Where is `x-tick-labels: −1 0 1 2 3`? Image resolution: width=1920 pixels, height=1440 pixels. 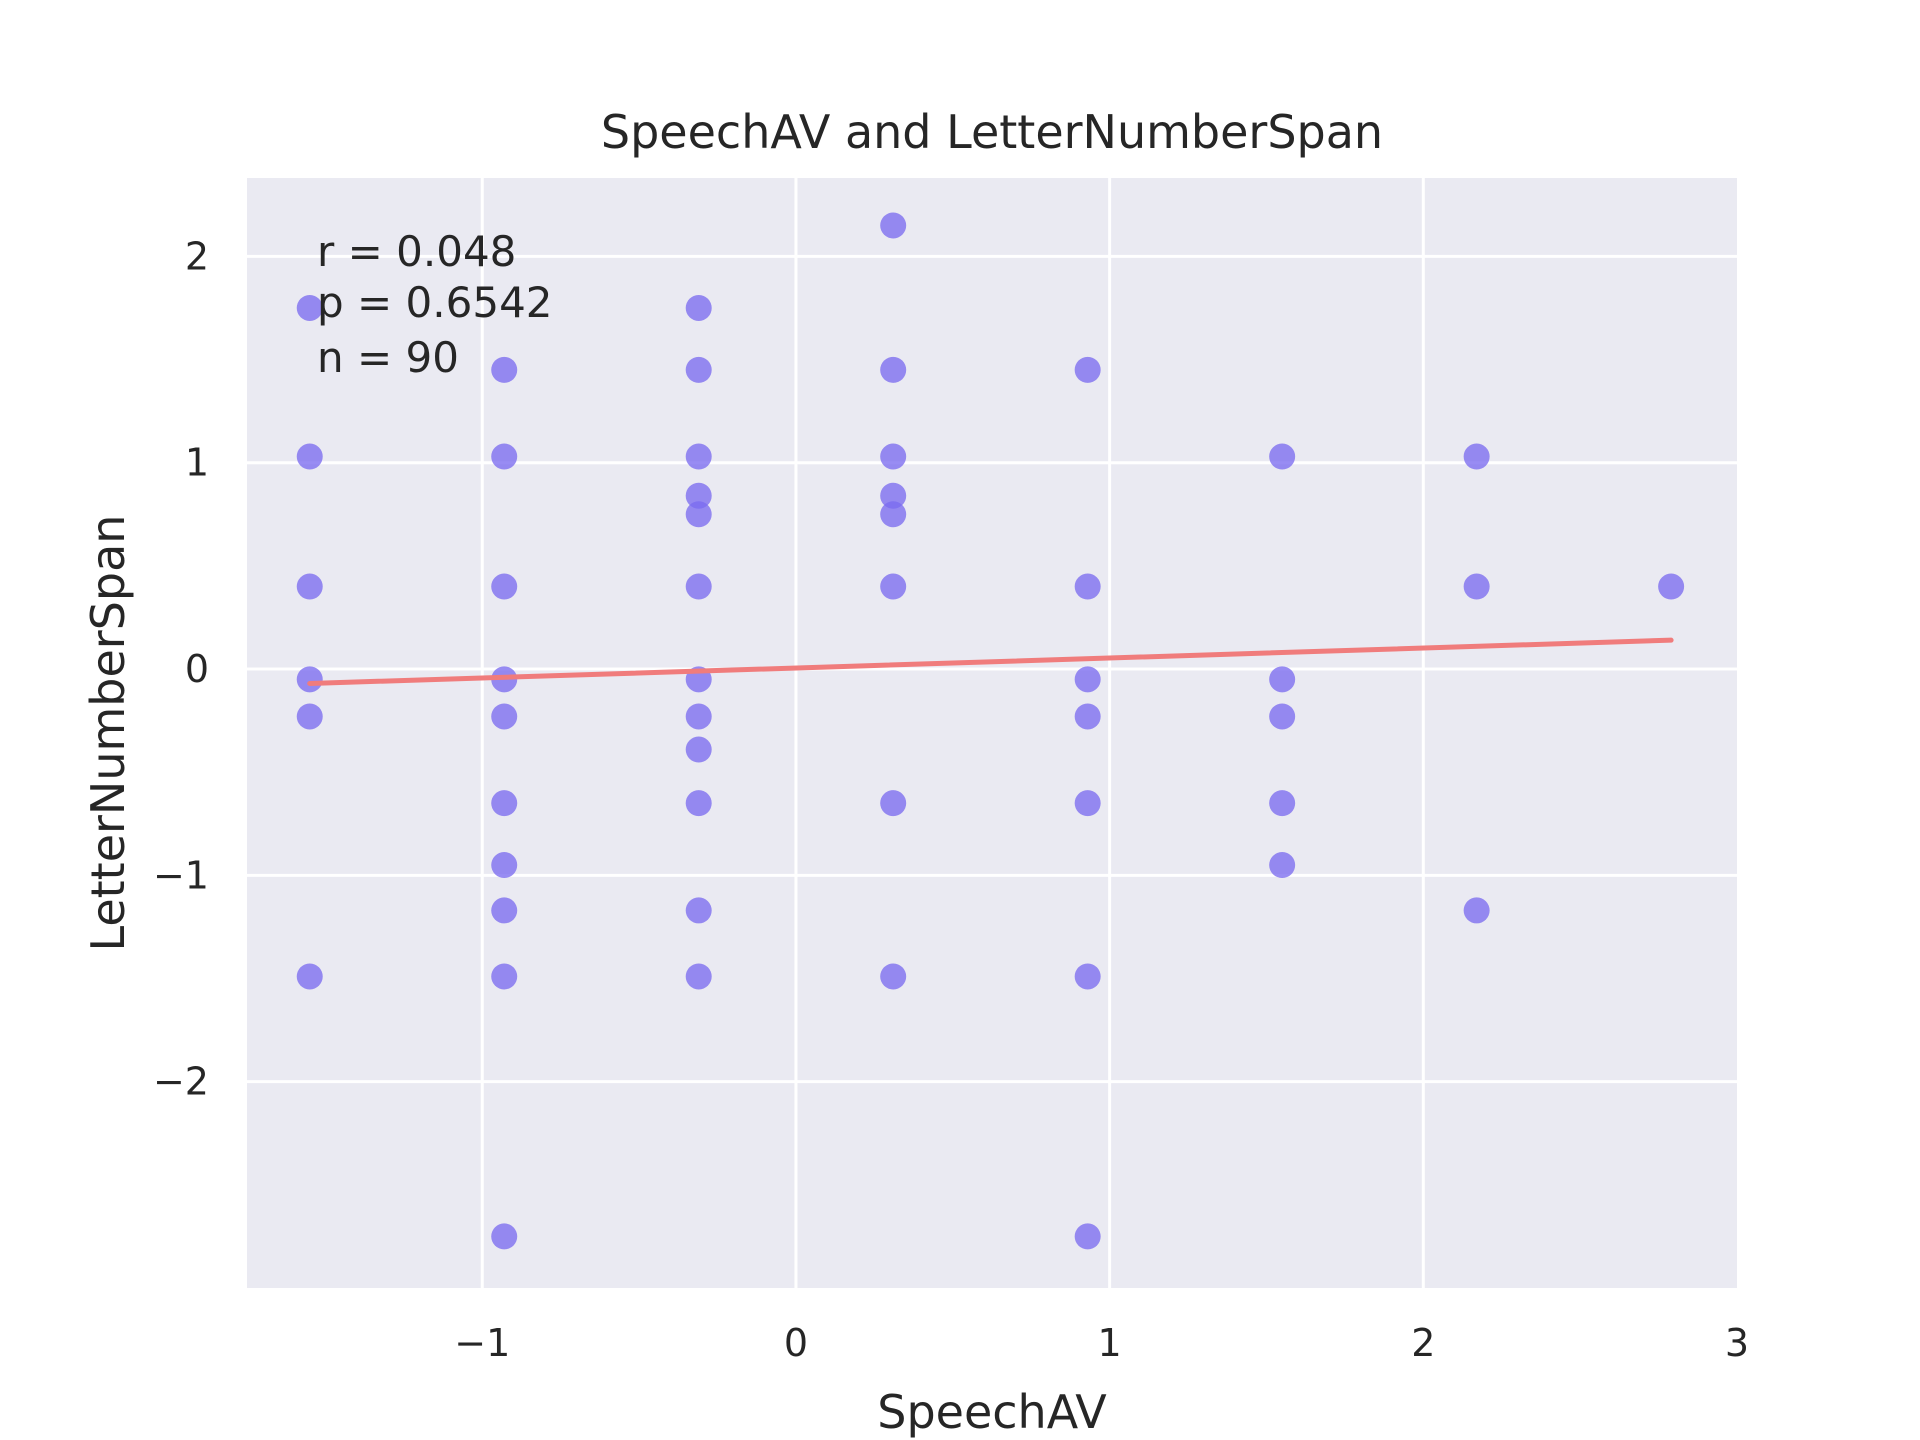 x-tick-labels: −1 0 1 2 3 is located at coordinates (1101, 1343).